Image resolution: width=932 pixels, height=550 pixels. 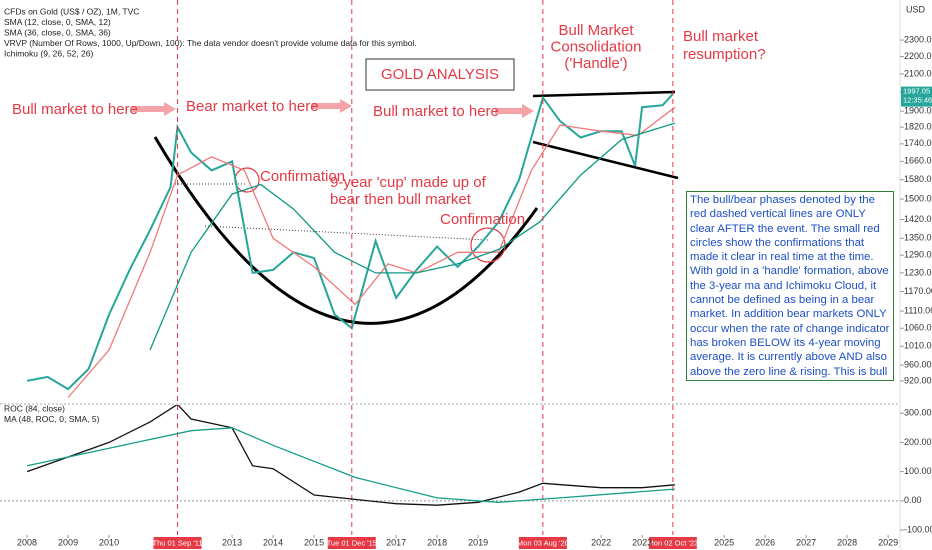 What do you see at coordinates (917, 100) in the screenshot?
I see `price-badge-countdown: 12:35:46` at bounding box center [917, 100].